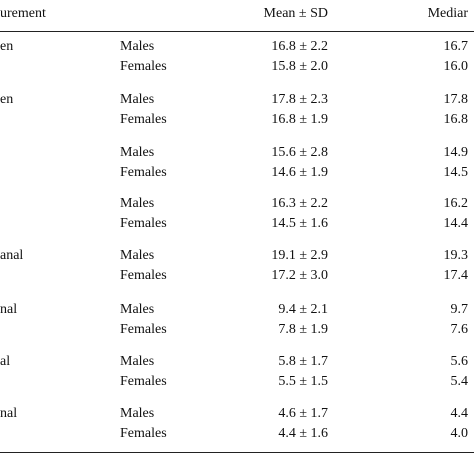 The image size is (474, 474). What do you see at coordinates (299, 119) in the screenshot?
I see `mean-sd-cell: 16.8 ± 1.9` at bounding box center [299, 119].